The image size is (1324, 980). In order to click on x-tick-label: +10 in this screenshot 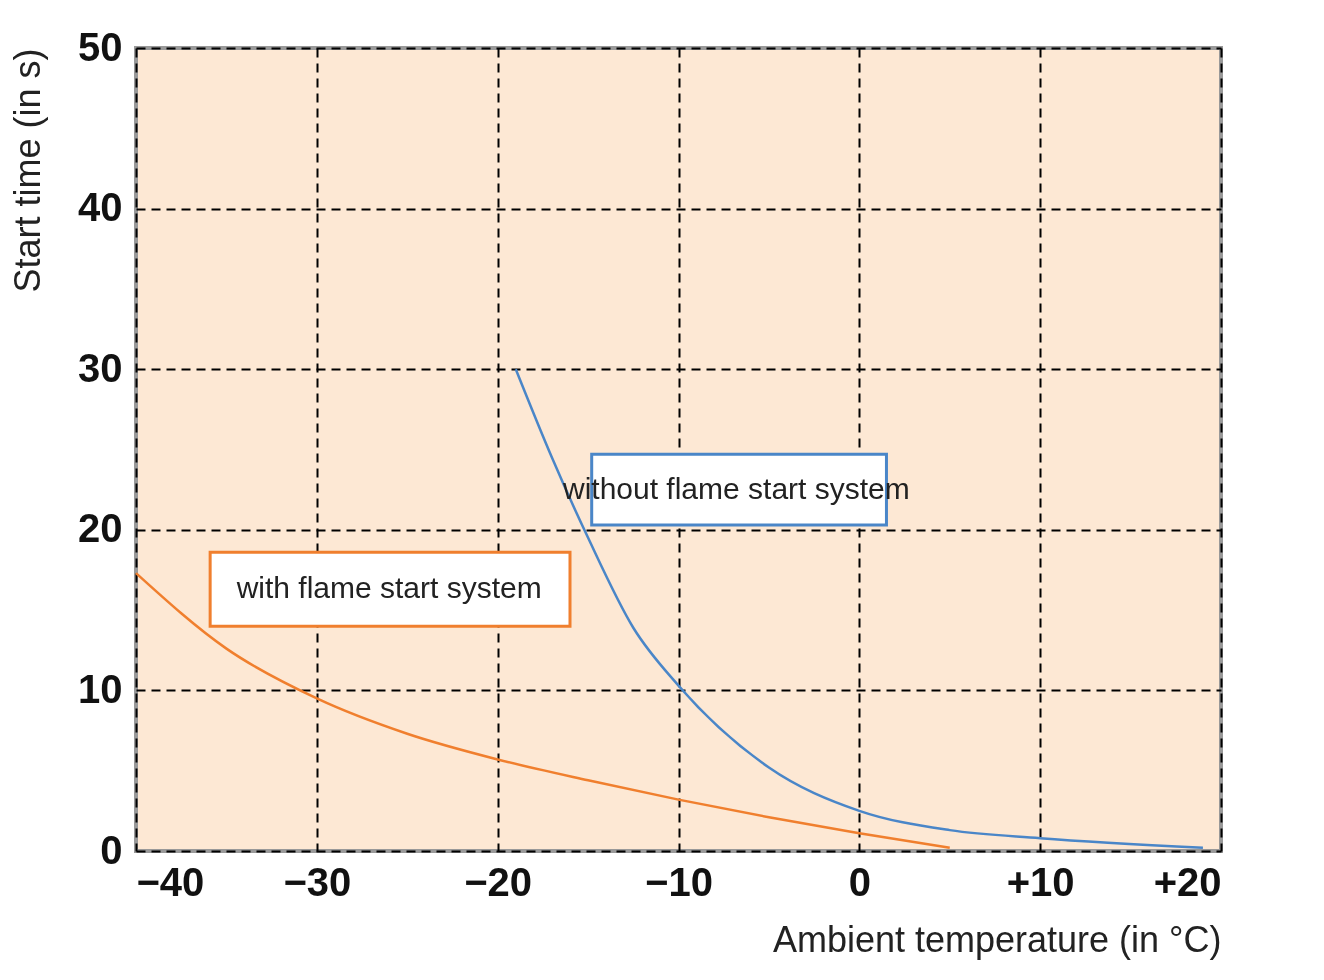, I will do `click(1040, 881)`.